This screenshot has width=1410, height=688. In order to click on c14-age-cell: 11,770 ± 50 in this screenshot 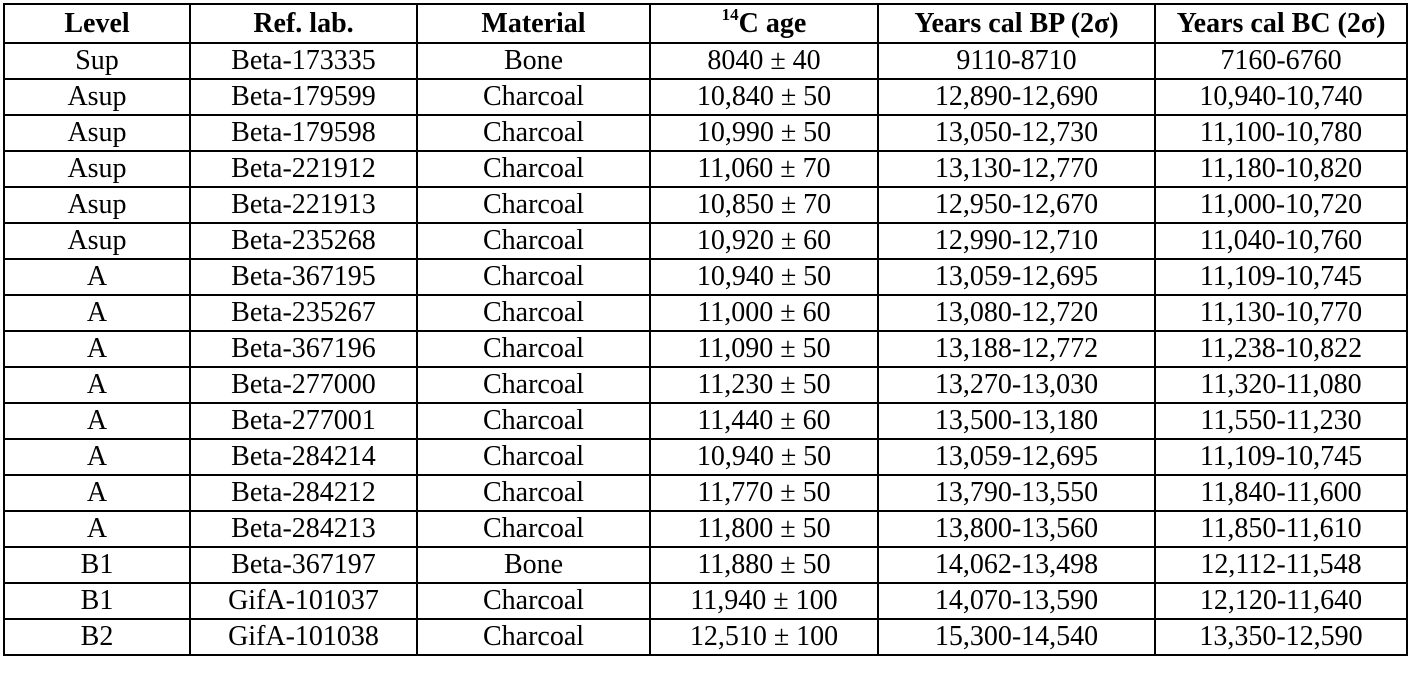, I will do `click(764, 493)`.